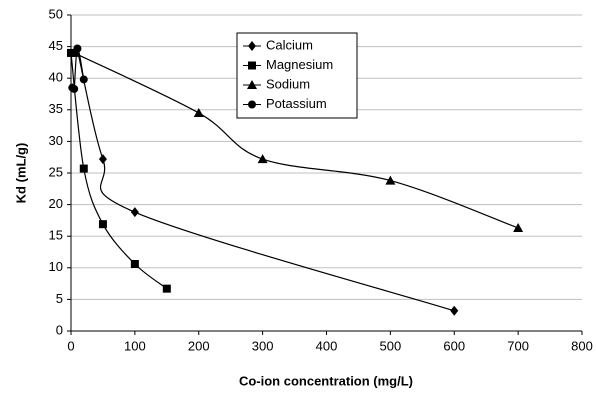 The width and height of the screenshot is (596, 401). I want to click on y-tick-label: 5, so click(59, 298).